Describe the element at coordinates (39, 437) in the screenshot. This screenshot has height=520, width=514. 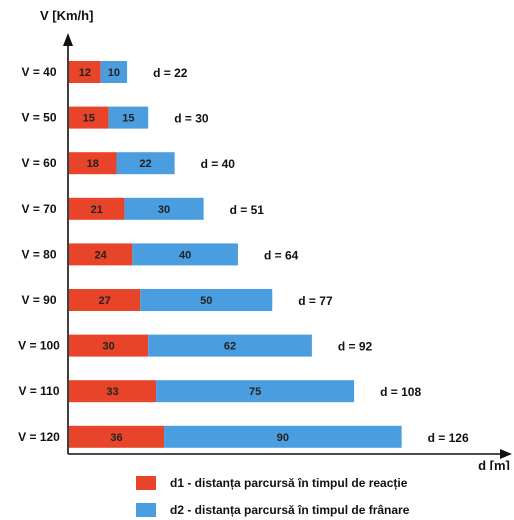
I see `category-label-8: V = 120` at that location.